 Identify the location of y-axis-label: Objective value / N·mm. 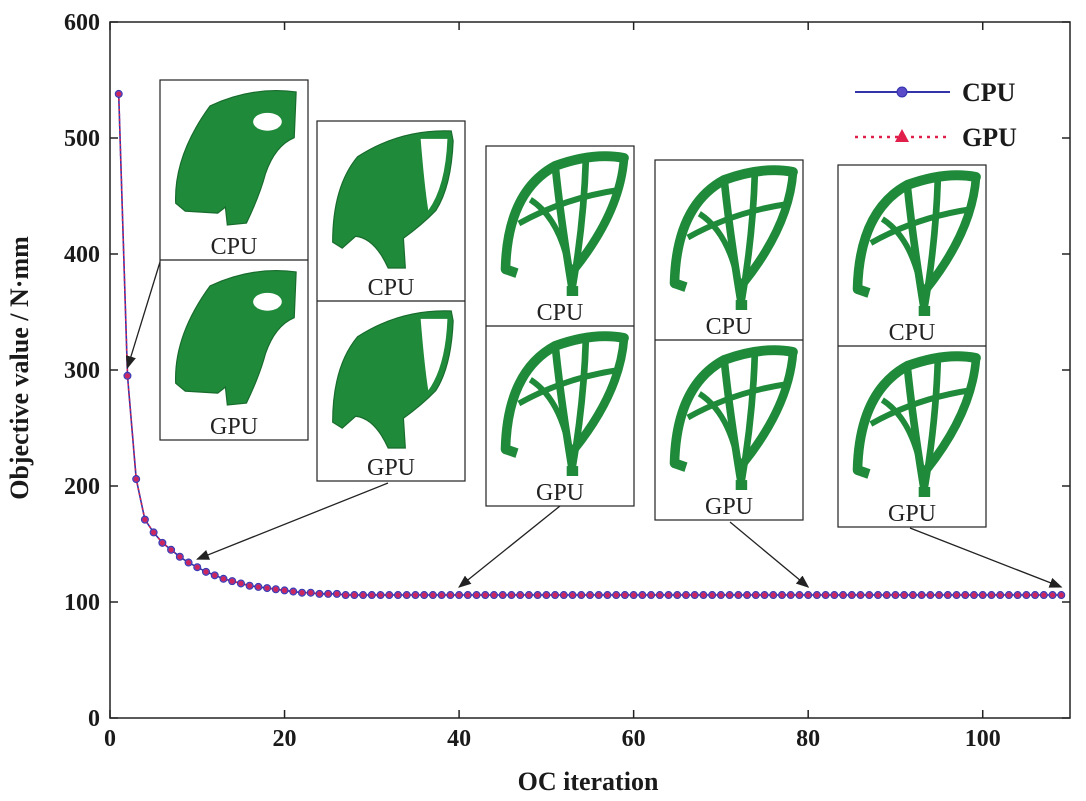
(19, 368).